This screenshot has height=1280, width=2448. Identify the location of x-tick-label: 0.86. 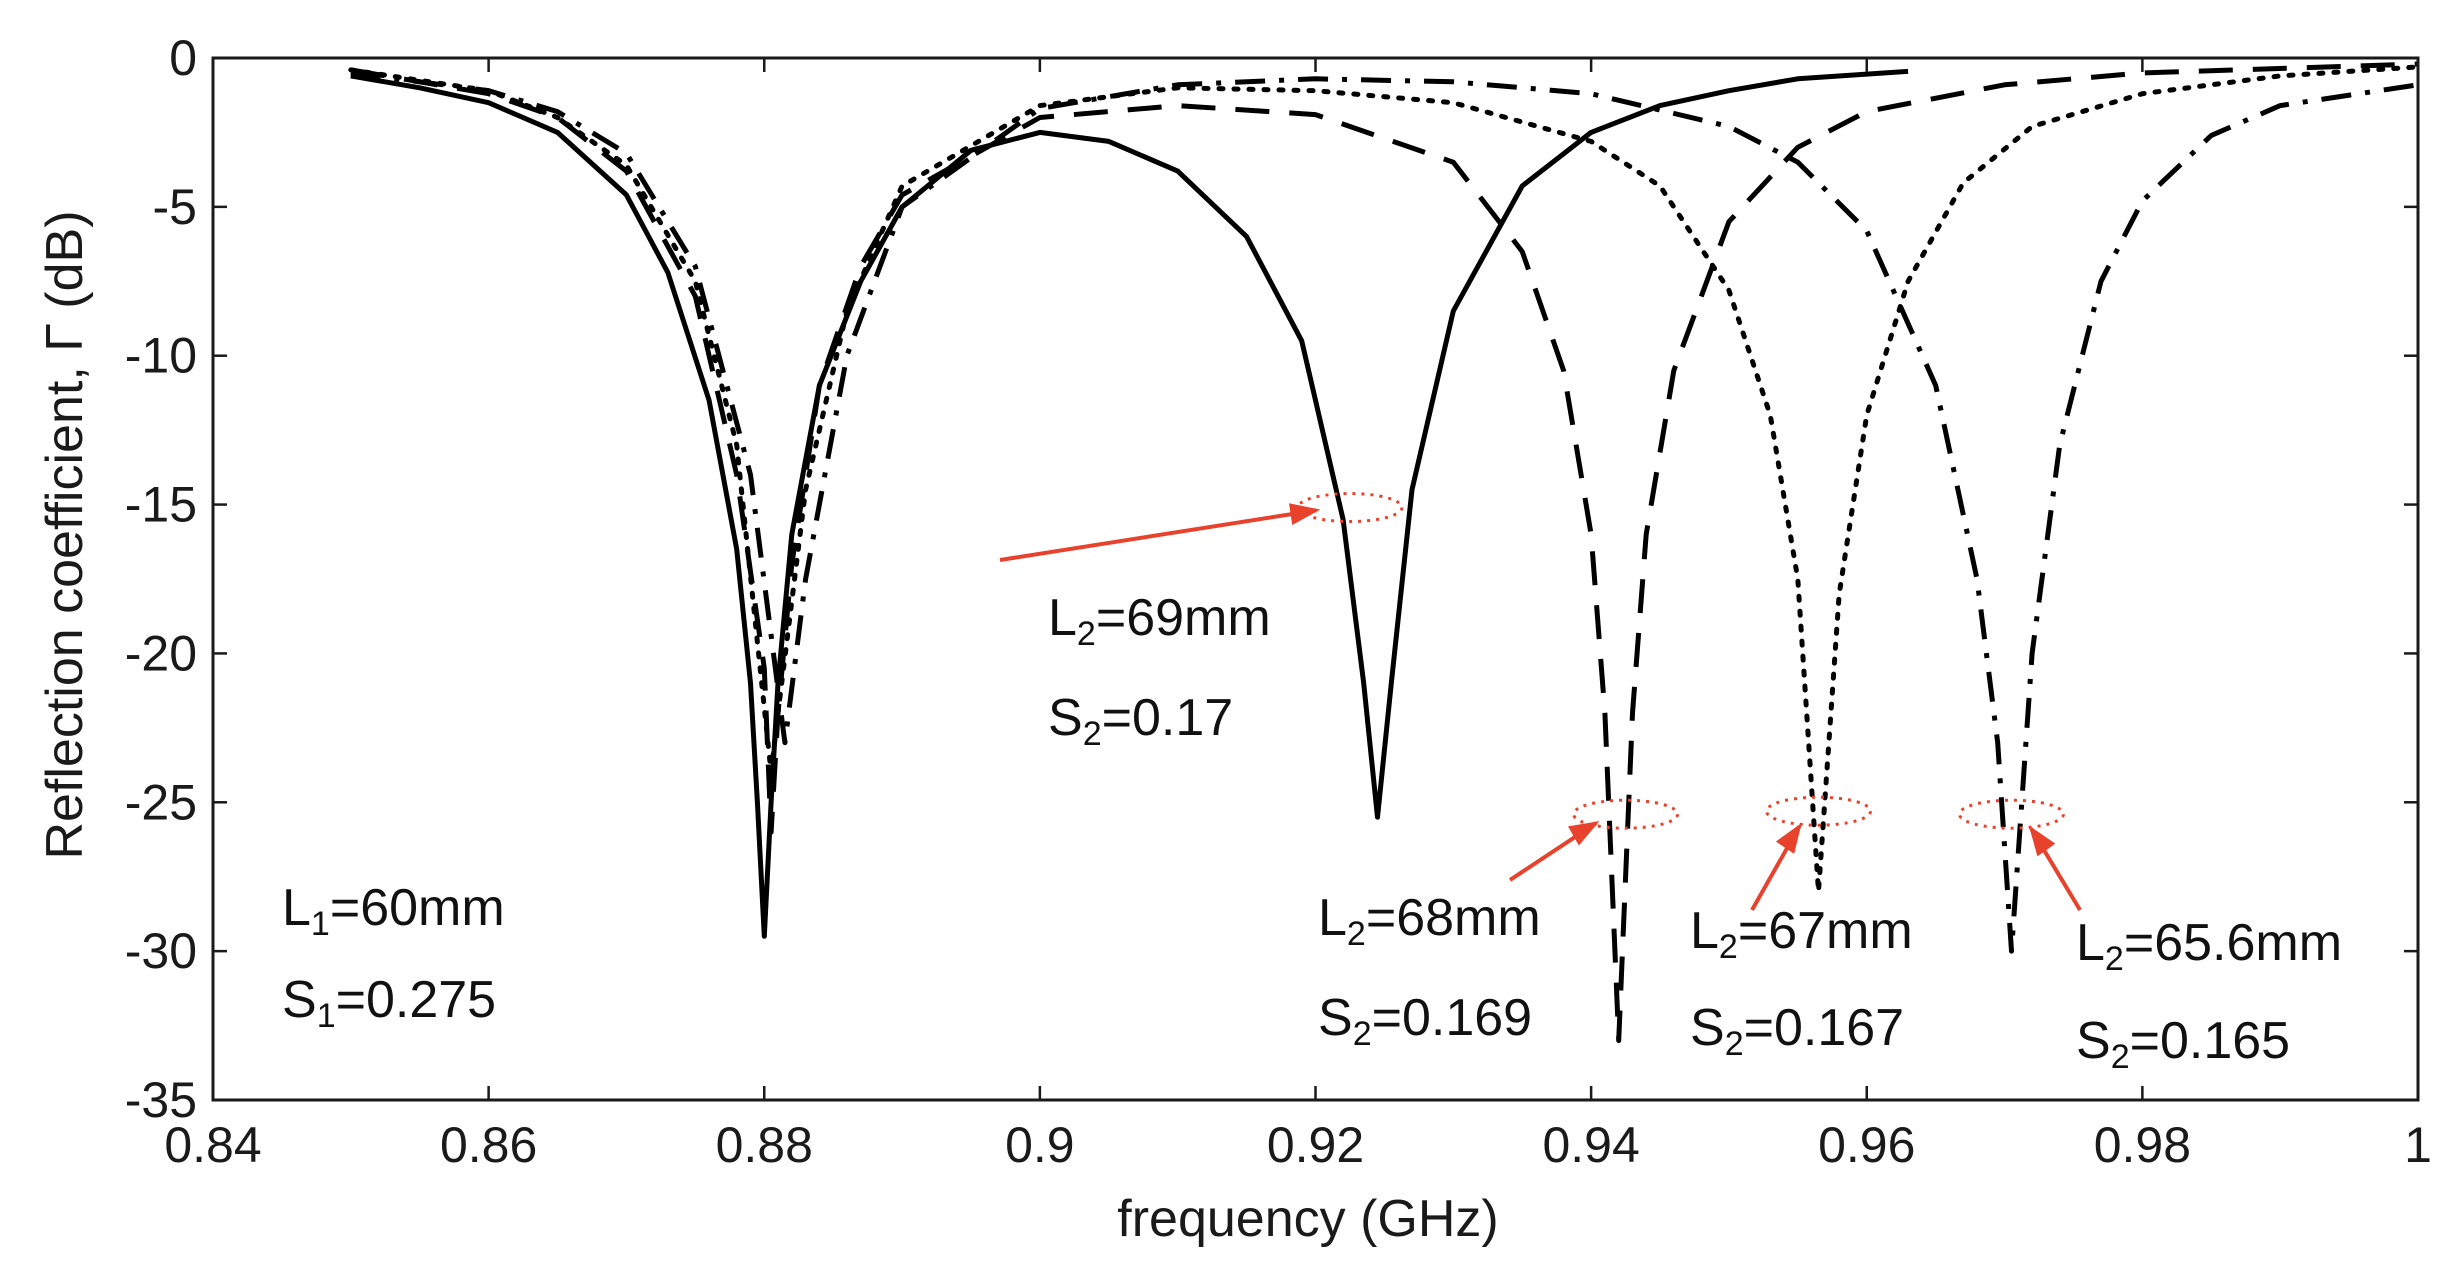
(488, 1145).